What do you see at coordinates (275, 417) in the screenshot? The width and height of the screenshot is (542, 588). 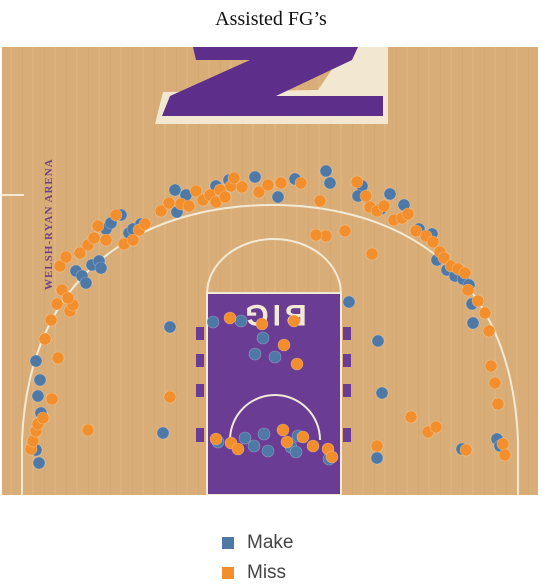 I see `restricted-arc` at bounding box center [275, 417].